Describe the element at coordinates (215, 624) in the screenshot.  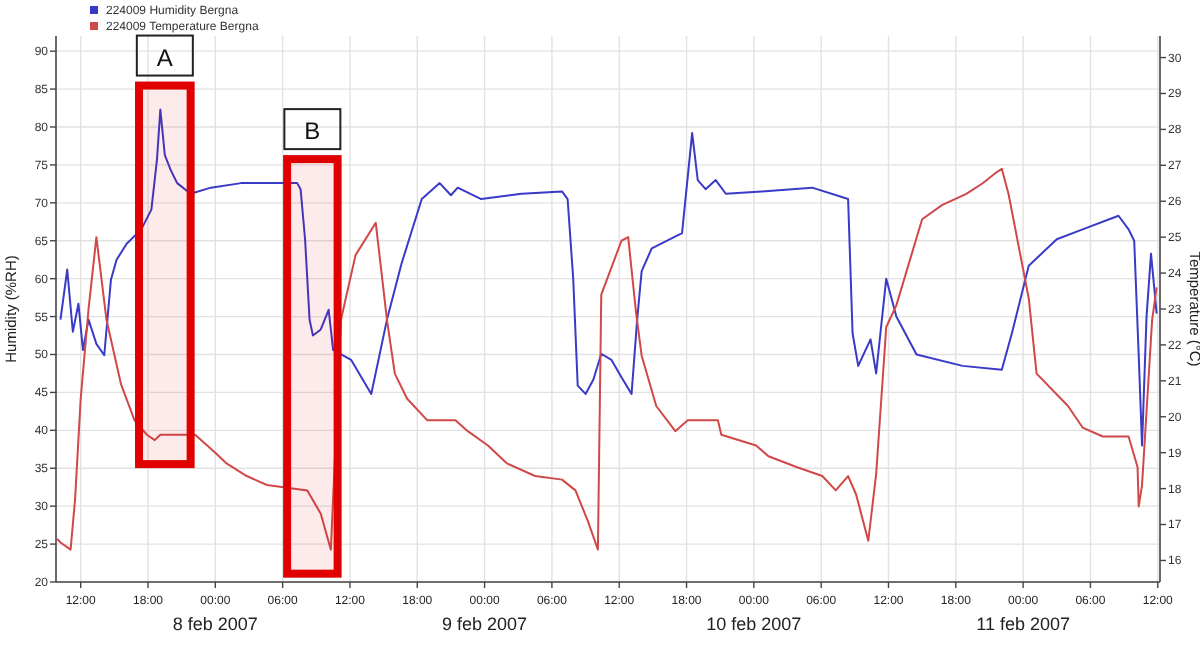
I see `text: 8 feb 2007` at that location.